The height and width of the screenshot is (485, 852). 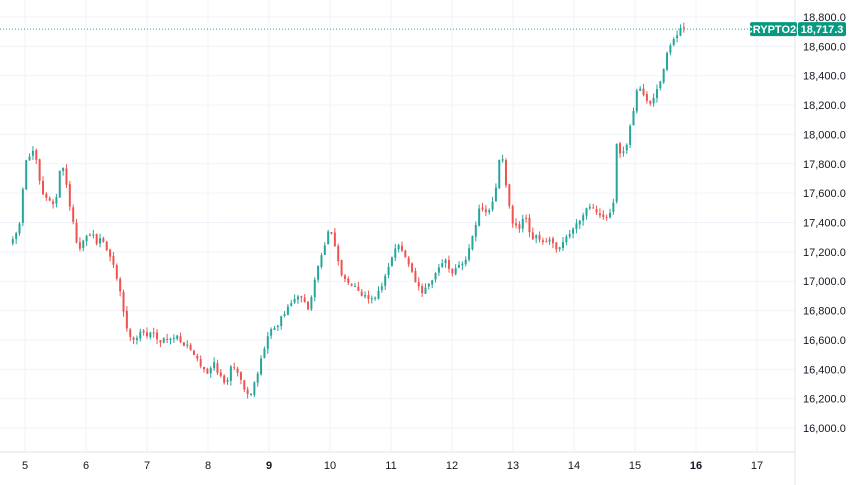 What do you see at coordinates (574, 466) in the screenshot?
I see `x-tick-label: 14` at bounding box center [574, 466].